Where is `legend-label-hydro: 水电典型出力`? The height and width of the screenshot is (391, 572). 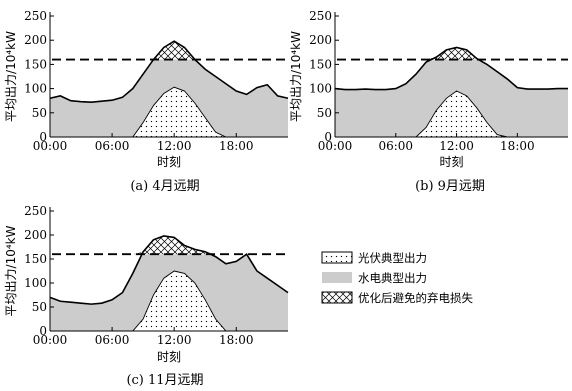 legend-label-hydro: 水电典型出力 is located at coordinates (392, 278).